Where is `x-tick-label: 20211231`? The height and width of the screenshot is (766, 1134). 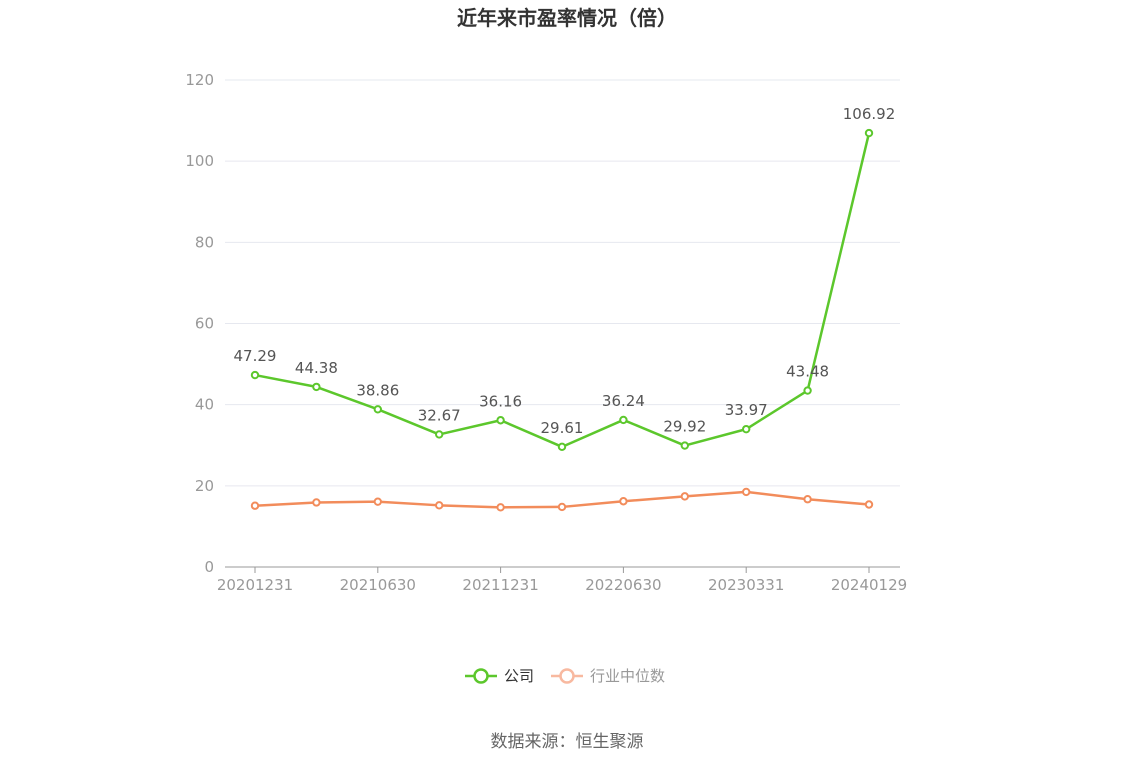 x-tick-label: 20211231 is located at coordinates (500, 585).